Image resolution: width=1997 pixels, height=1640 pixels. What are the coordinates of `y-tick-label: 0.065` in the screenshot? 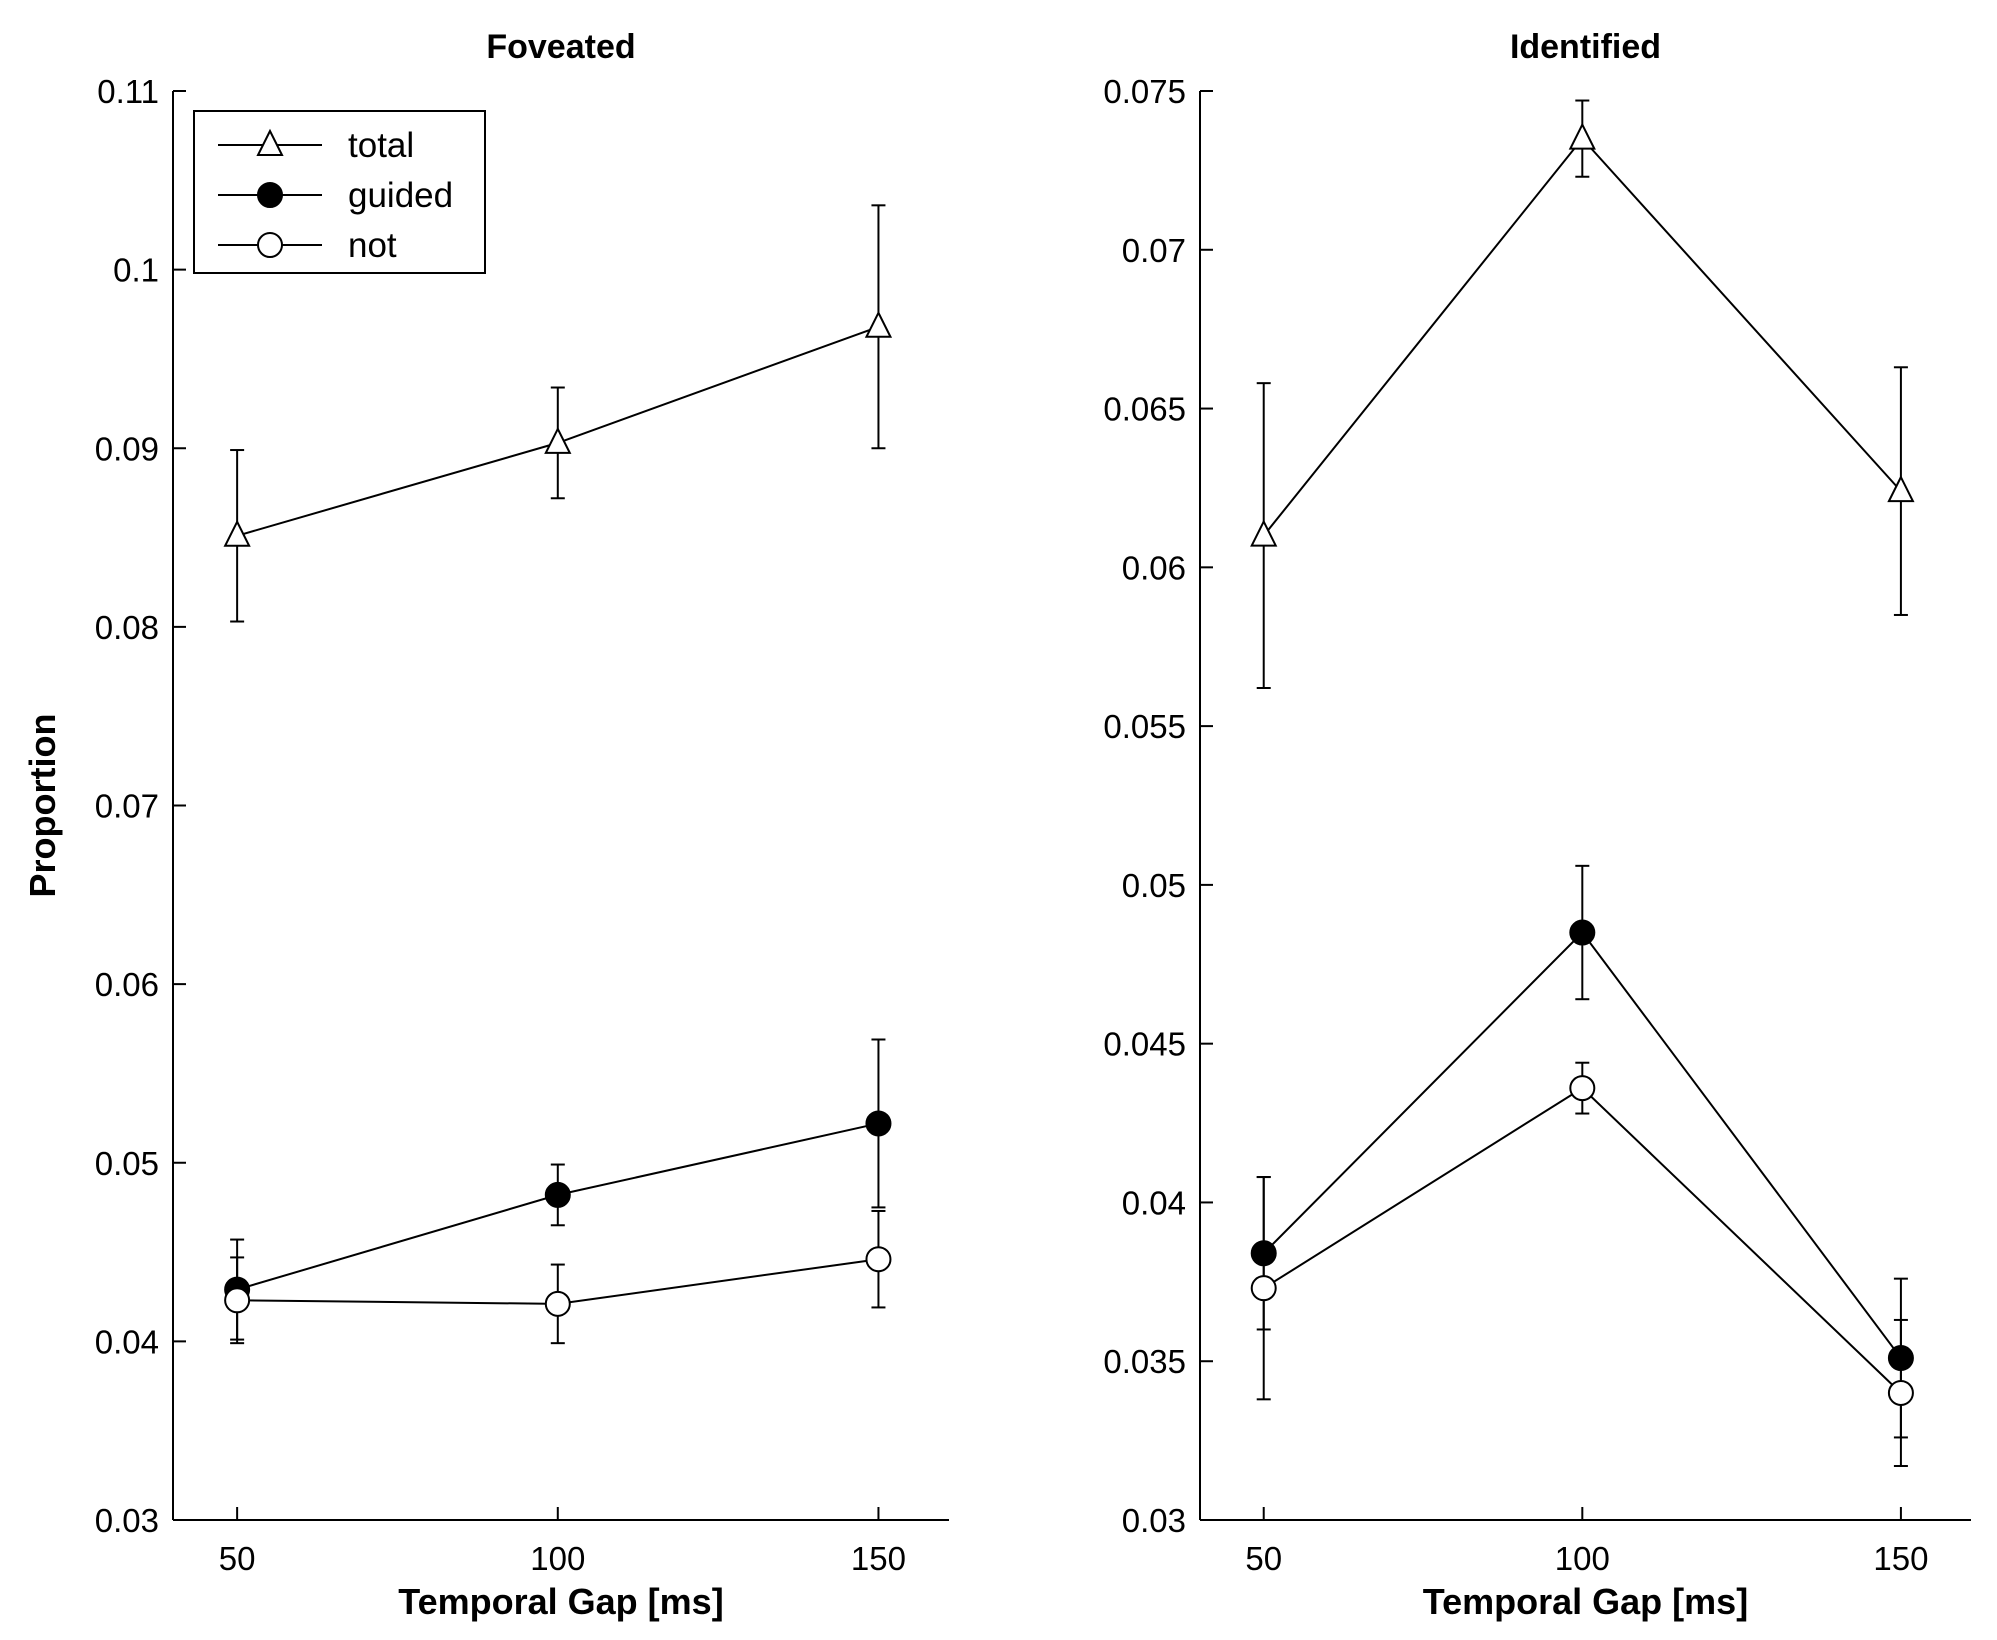 It's located at (1144, 409).